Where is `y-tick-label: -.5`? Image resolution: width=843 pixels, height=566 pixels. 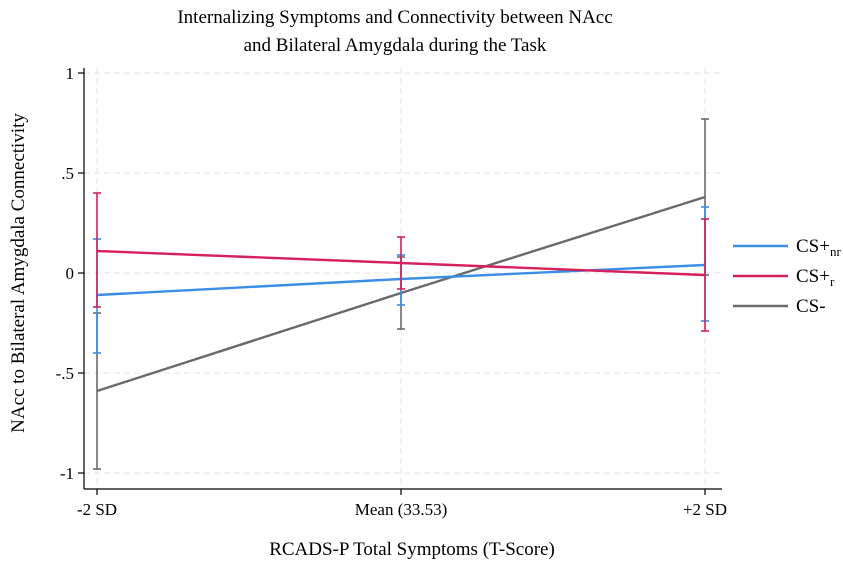
y-tick-label: -.5 is located at coordinates (65, 373).